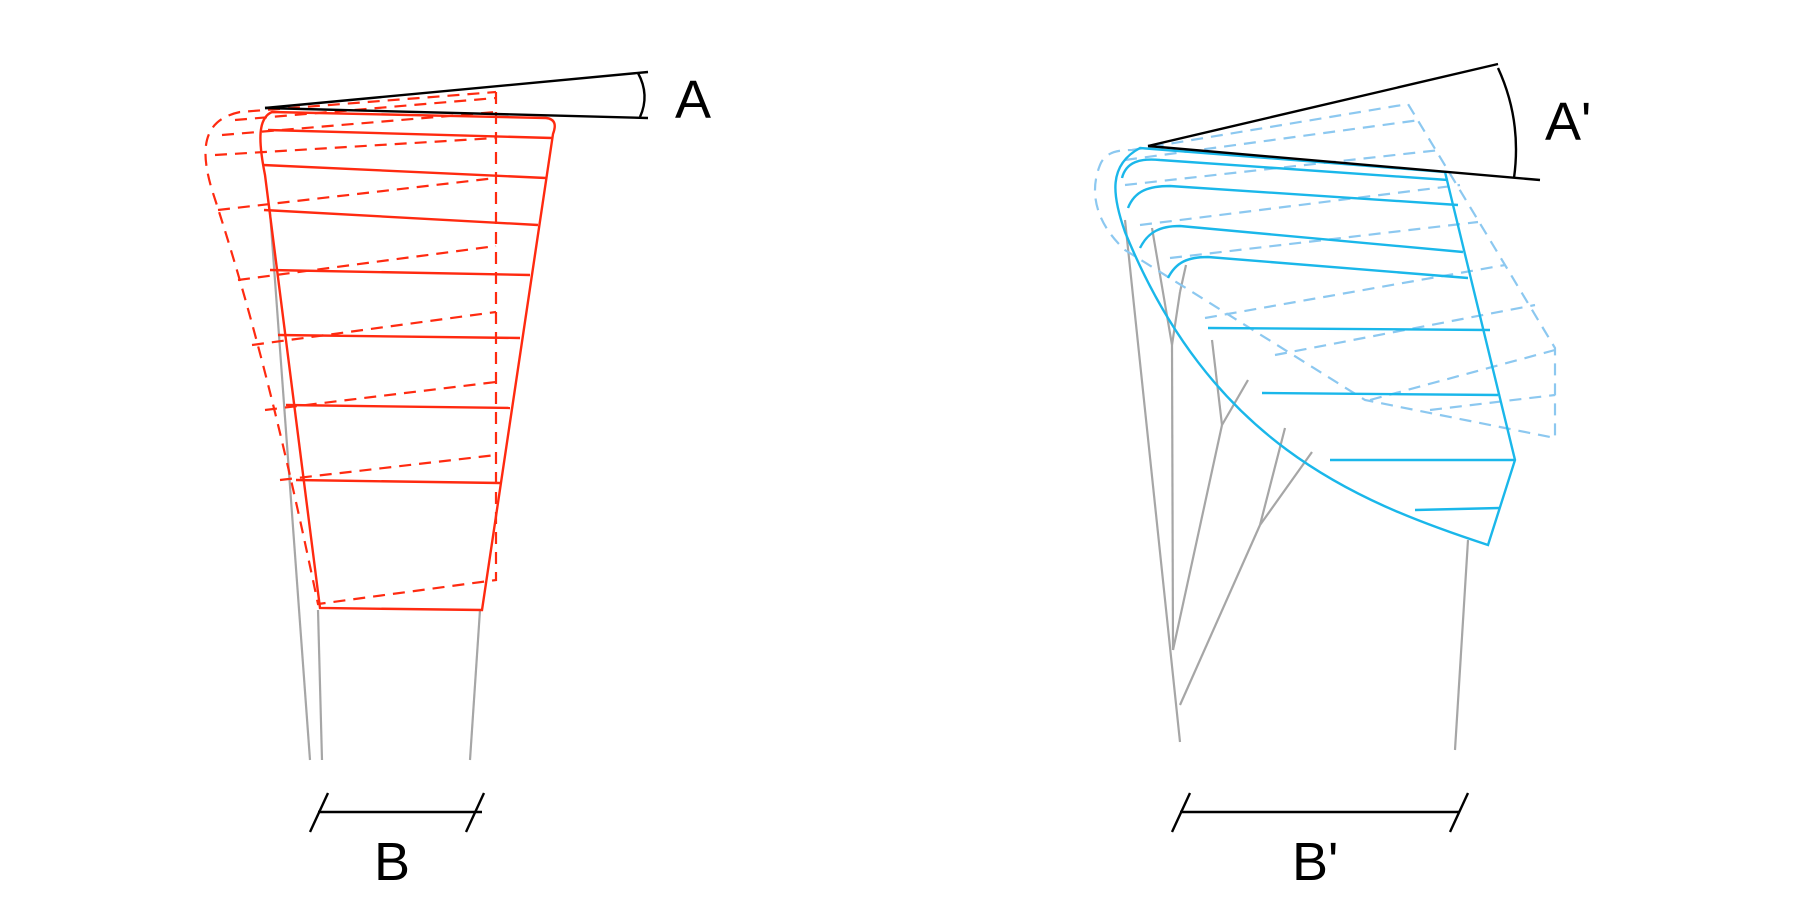 Image resolution: width=1800 pixels, height=905 pixels. I want to click on width-b-dimension, so click(397, 812).